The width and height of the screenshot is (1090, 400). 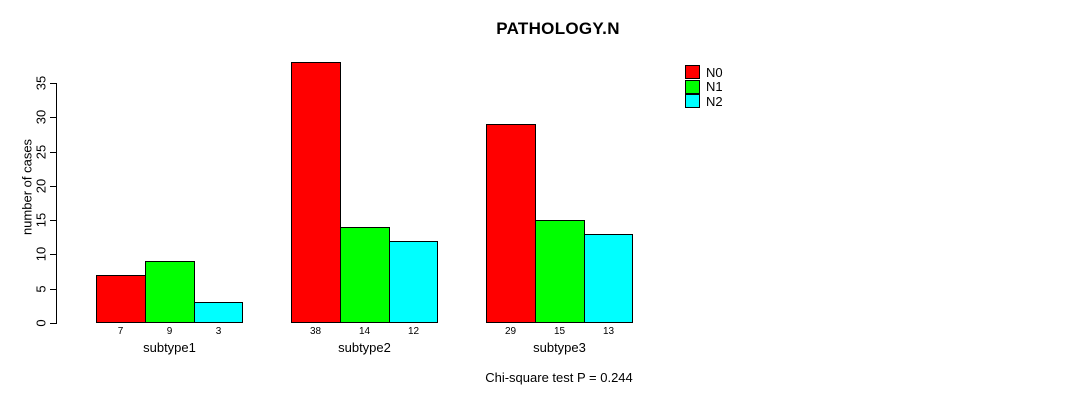 I want to click on y-axis-tick-label: 5, so click(x=41, y=289).